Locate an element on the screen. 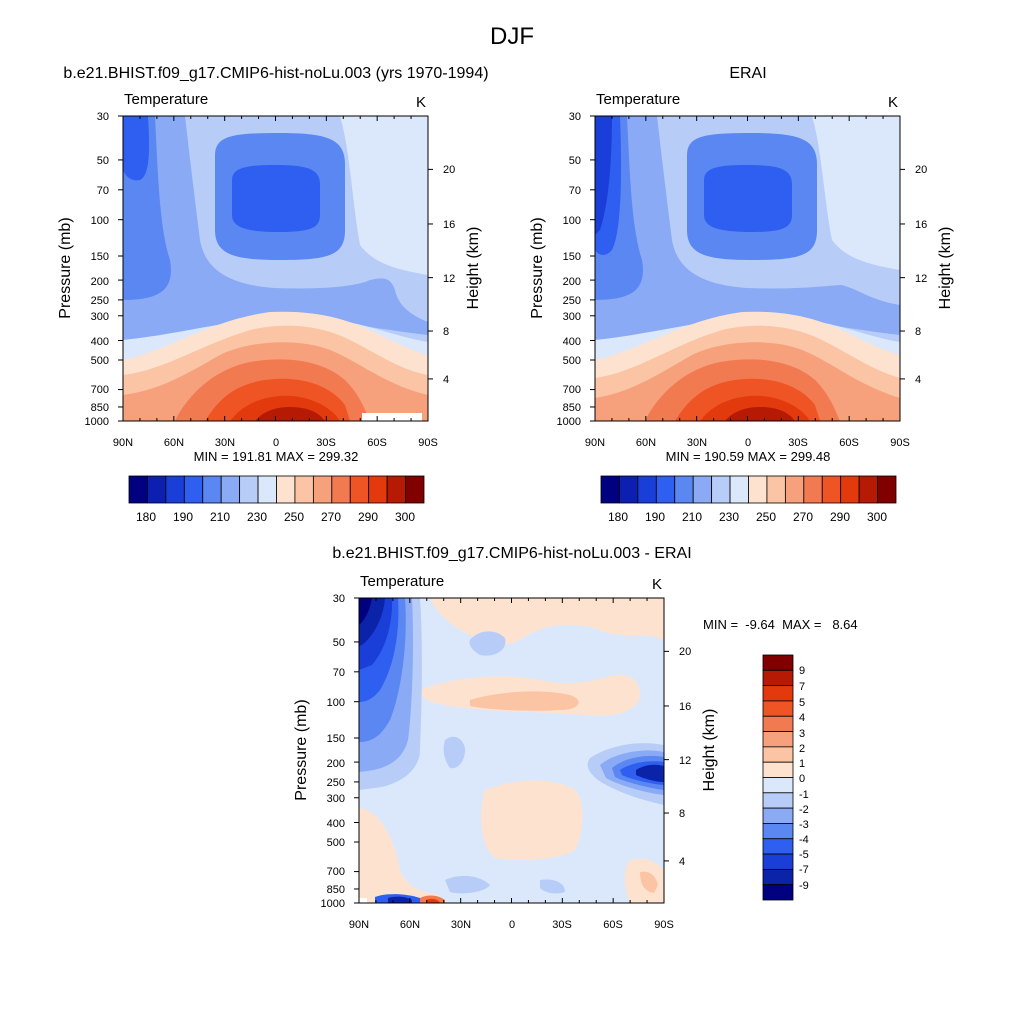 This screenshot has width=1024, height=1024. colorbar-label: 3 is located at coordinates (802, 734).